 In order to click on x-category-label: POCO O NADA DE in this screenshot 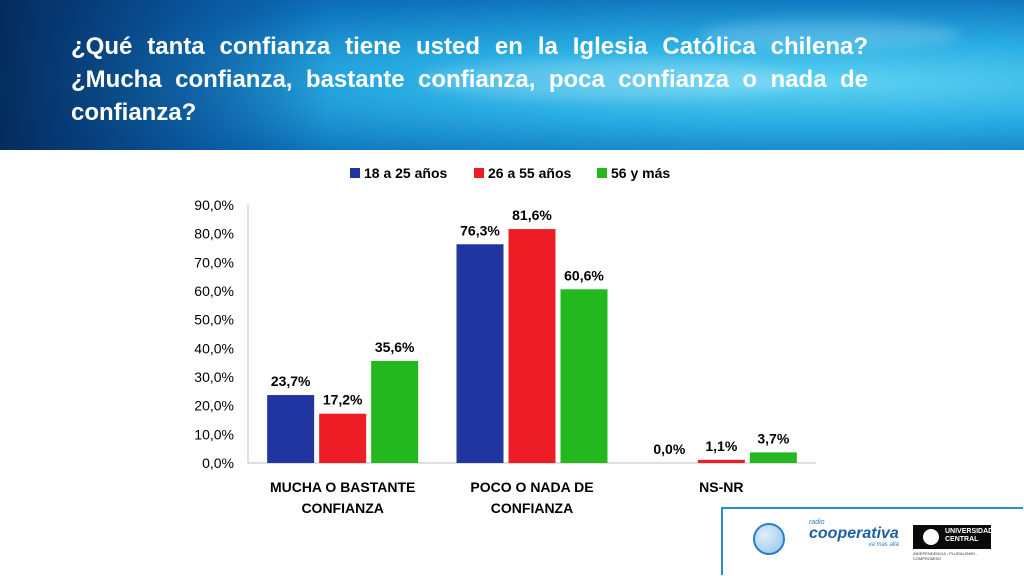, I will do `click(531, 487)`.